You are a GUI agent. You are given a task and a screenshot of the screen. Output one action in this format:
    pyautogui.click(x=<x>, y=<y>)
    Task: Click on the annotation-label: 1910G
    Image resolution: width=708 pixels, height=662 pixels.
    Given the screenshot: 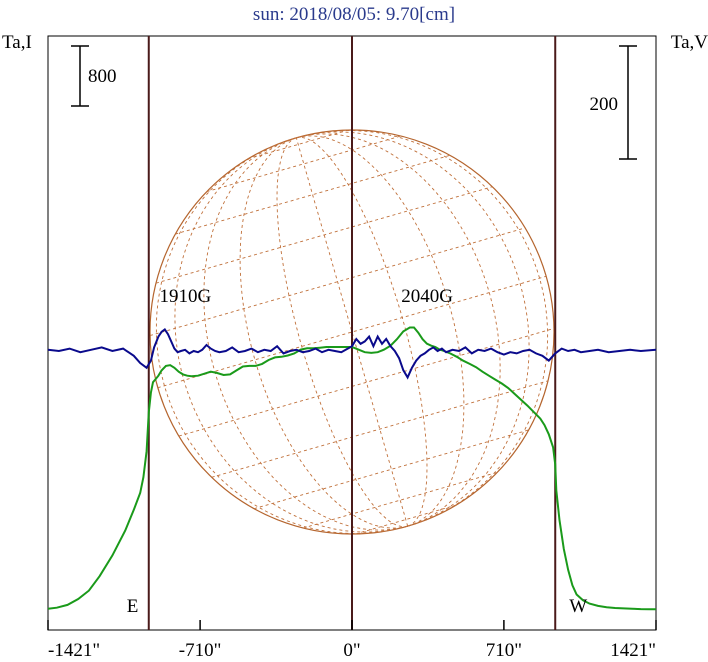 What is the action you would take?
    pyautogui.click(x=185, y=296)
    